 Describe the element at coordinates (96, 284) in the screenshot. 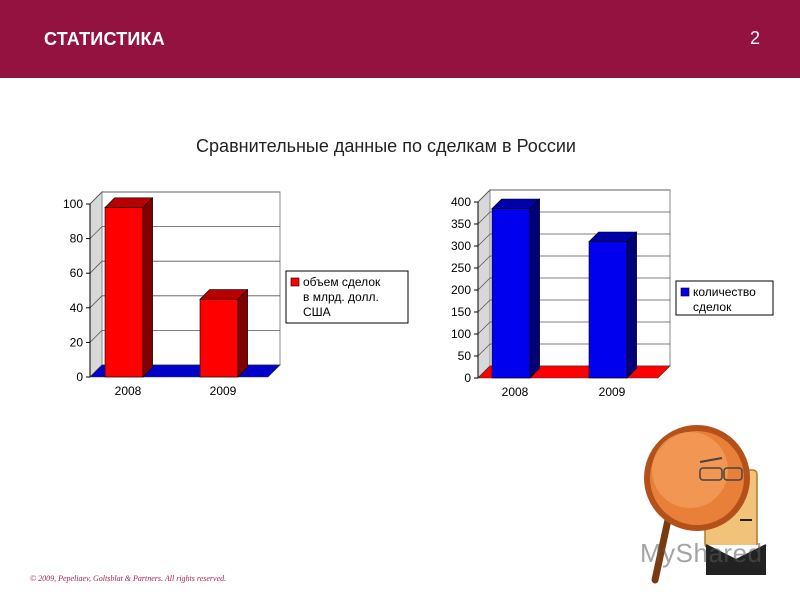

I see `plot-side-wall` at that location.